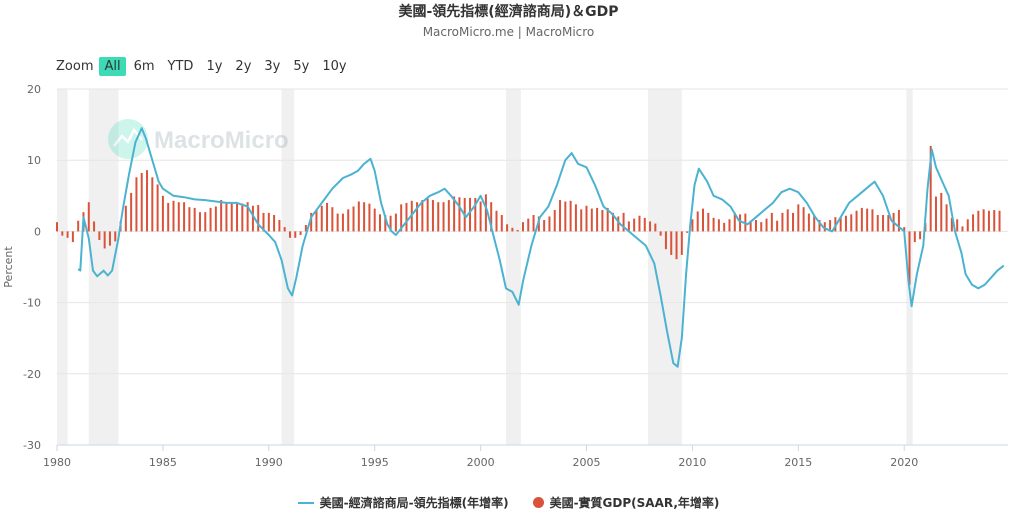  I want to click on zoom-5y-button: 5y, so click(301, 66).